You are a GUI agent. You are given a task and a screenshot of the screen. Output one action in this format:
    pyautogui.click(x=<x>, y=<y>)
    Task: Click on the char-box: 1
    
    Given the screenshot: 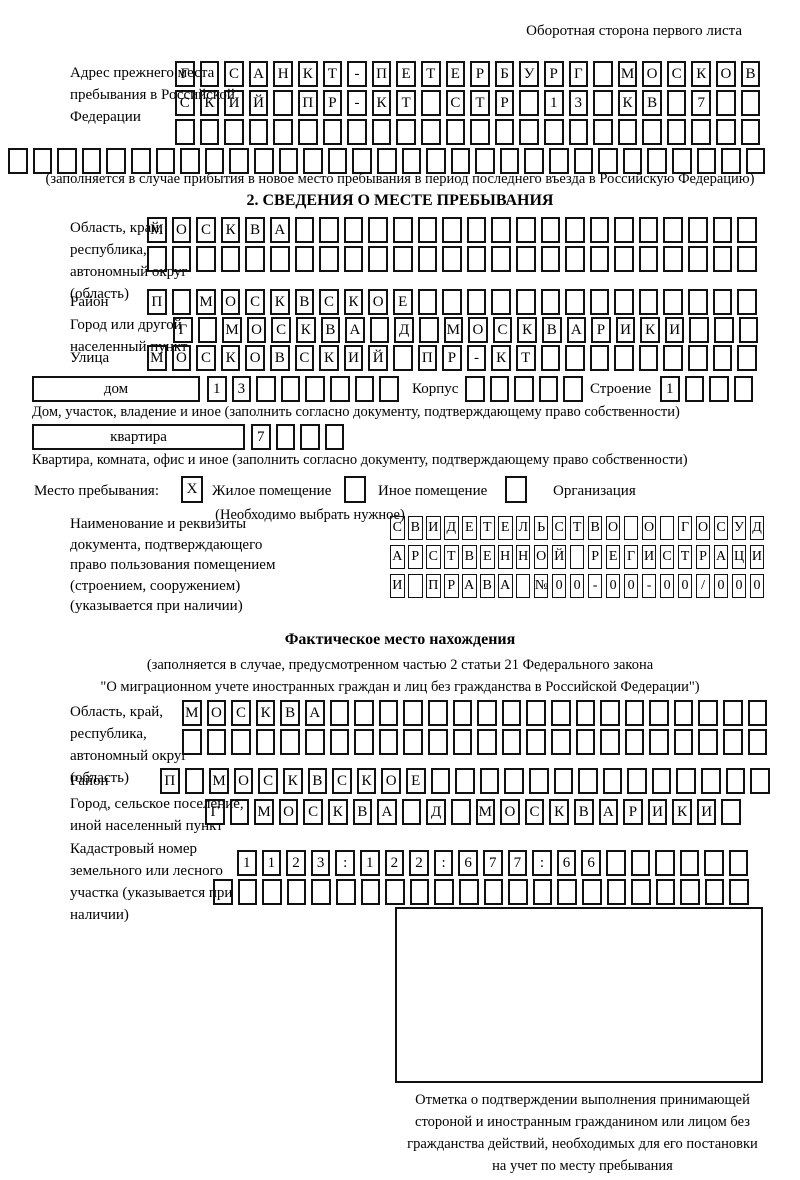 What is the action you would take?
    pyautogui.click(x=670, y=389)
    